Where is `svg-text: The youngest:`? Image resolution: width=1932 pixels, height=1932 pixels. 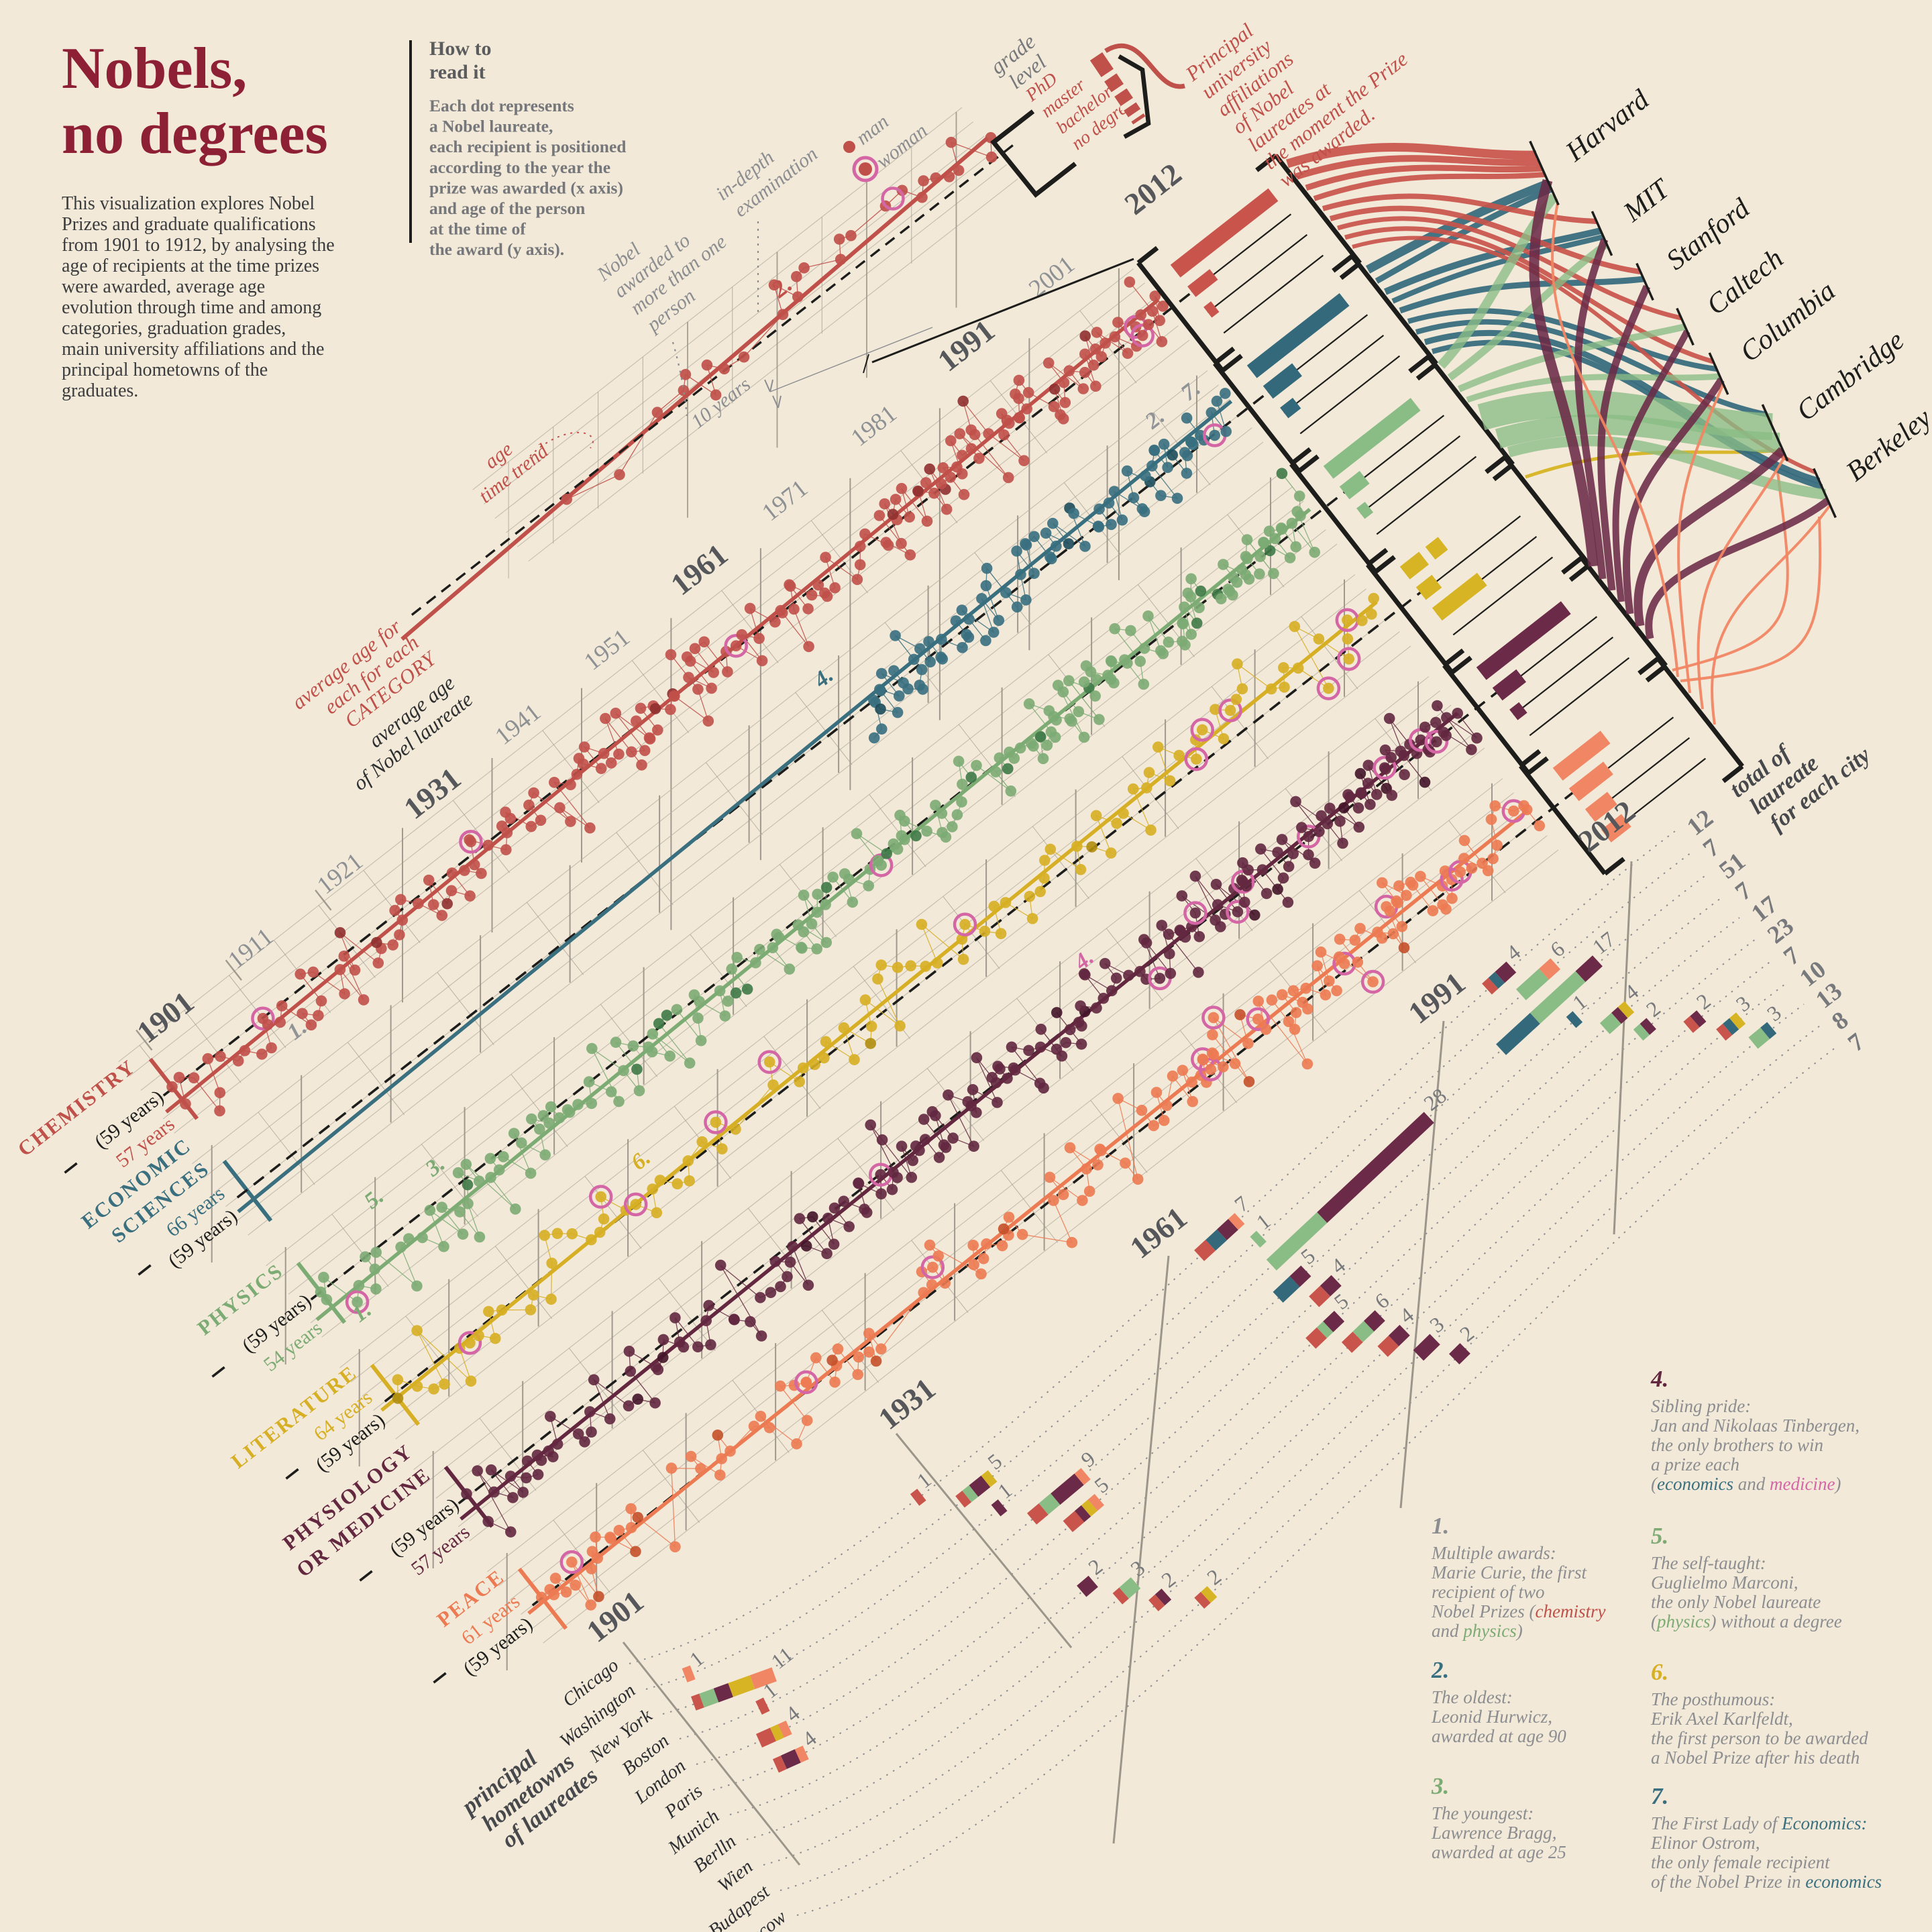 svg-text: The youngest: is located at coordinates (1483, 1813).